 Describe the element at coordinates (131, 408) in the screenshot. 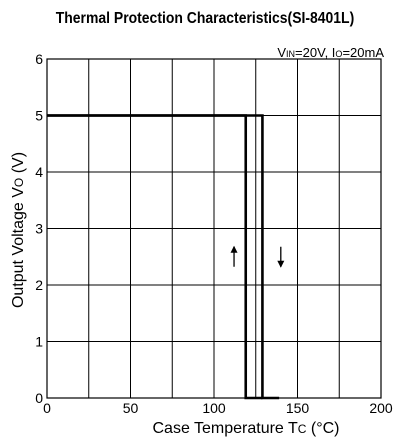

I see `x-tick-label: 50` at that location.